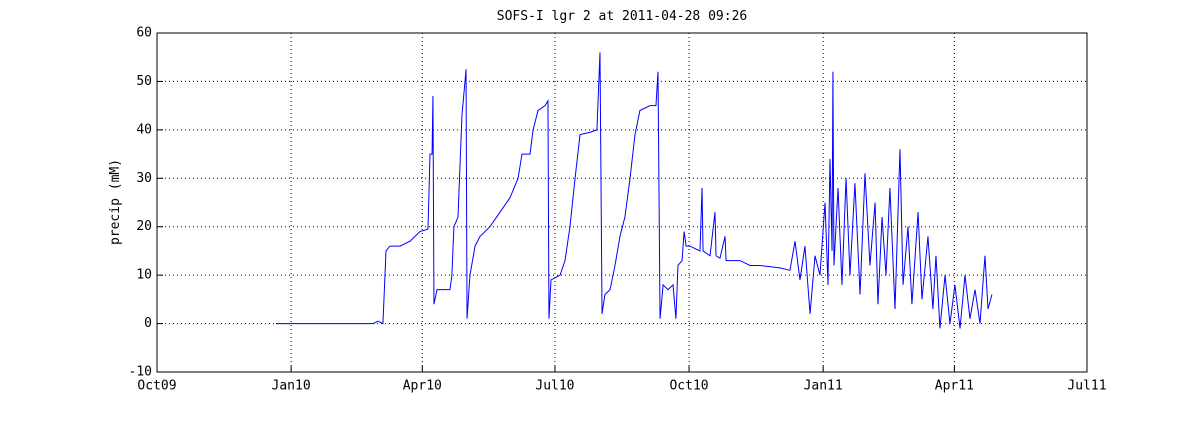 The image size is (1200, 424). I want to click on x-tick-label: Jan10, so click(291, 386).